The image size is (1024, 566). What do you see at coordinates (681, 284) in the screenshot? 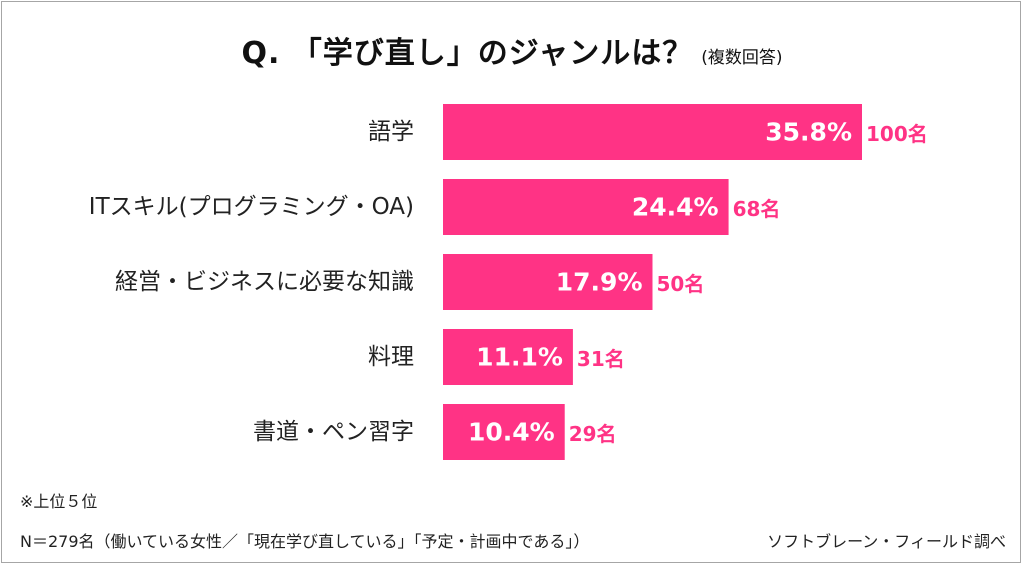
I see `count-label: 50名` at bounding box center [681, 284].